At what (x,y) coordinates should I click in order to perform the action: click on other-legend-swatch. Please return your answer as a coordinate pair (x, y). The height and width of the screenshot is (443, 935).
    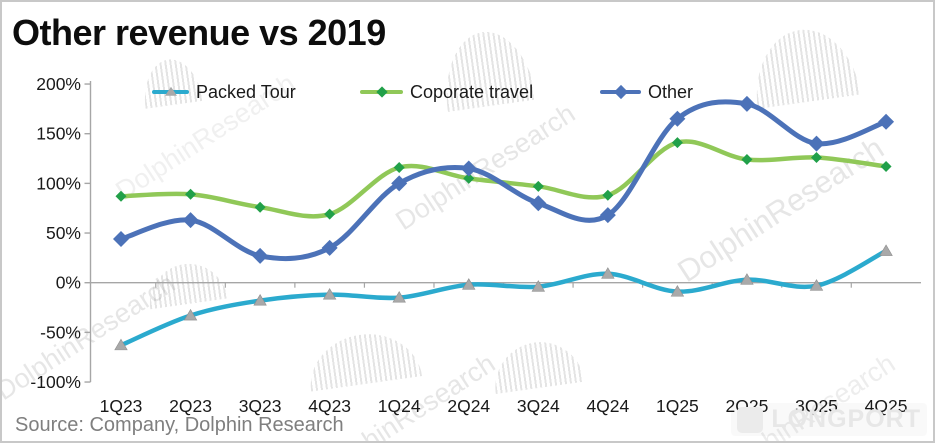
    Looking at the image, I should click on (620, 92).